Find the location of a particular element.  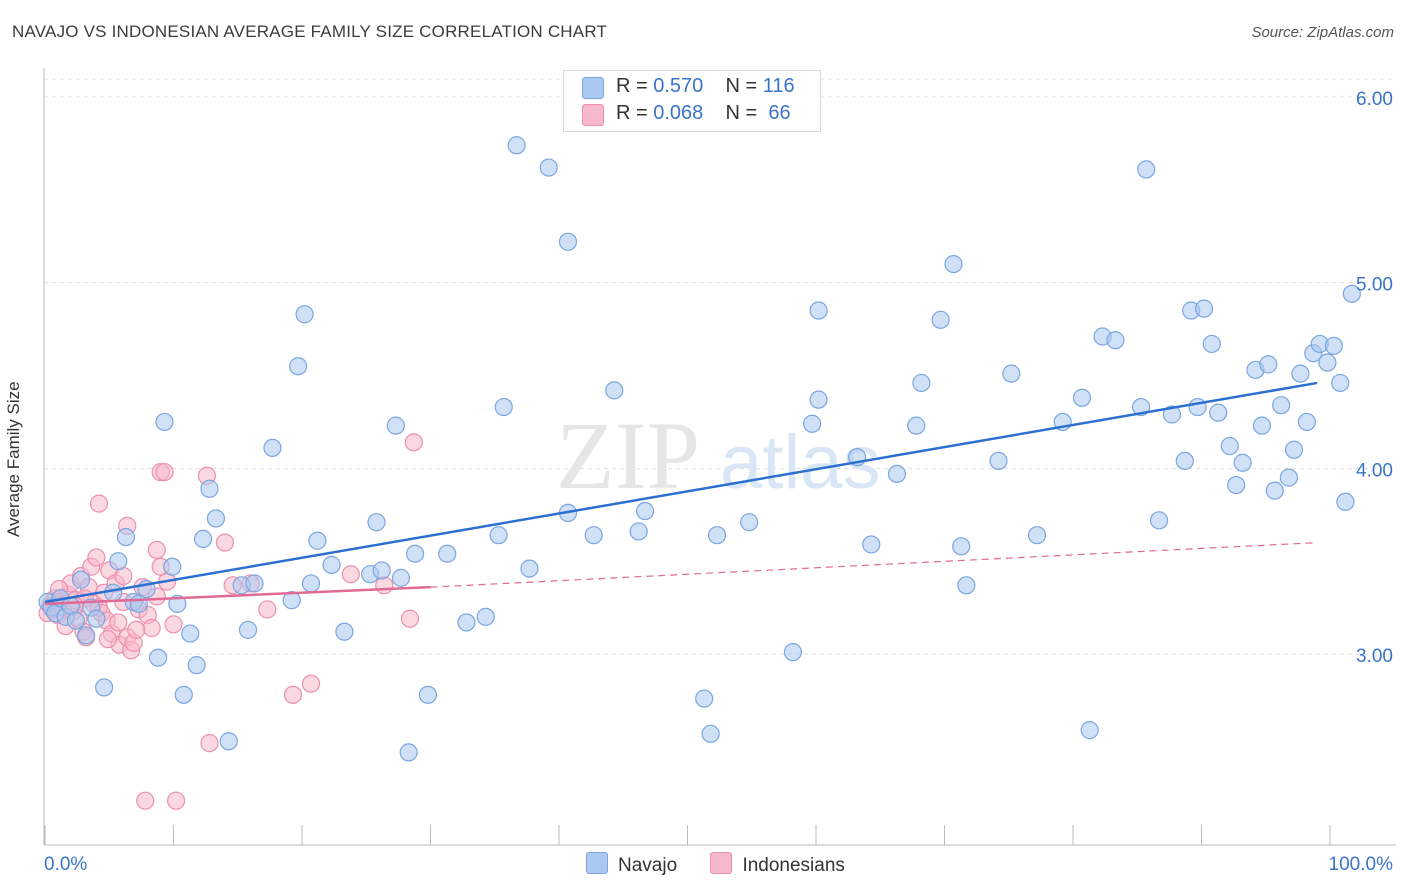

legend-item-navajo: Navajo is located at coordinates (631, 864).